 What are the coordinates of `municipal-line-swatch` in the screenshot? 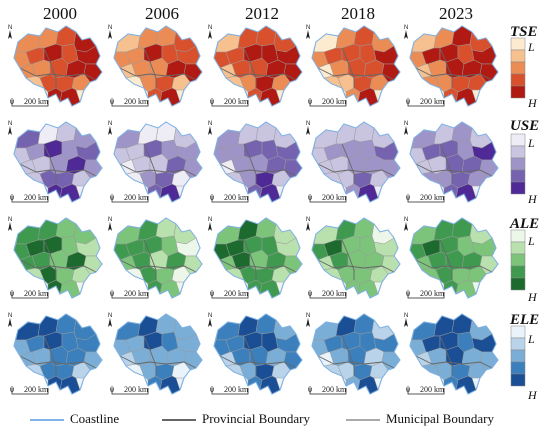 It's located at (363, 420).